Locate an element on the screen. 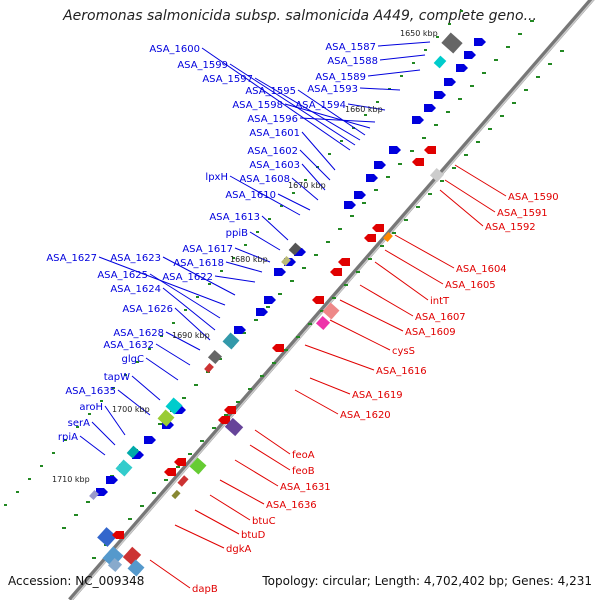 The width and height of the screenshot is (600, 600). gene-label: ASA_1613 is located at coordinates (234, 217).